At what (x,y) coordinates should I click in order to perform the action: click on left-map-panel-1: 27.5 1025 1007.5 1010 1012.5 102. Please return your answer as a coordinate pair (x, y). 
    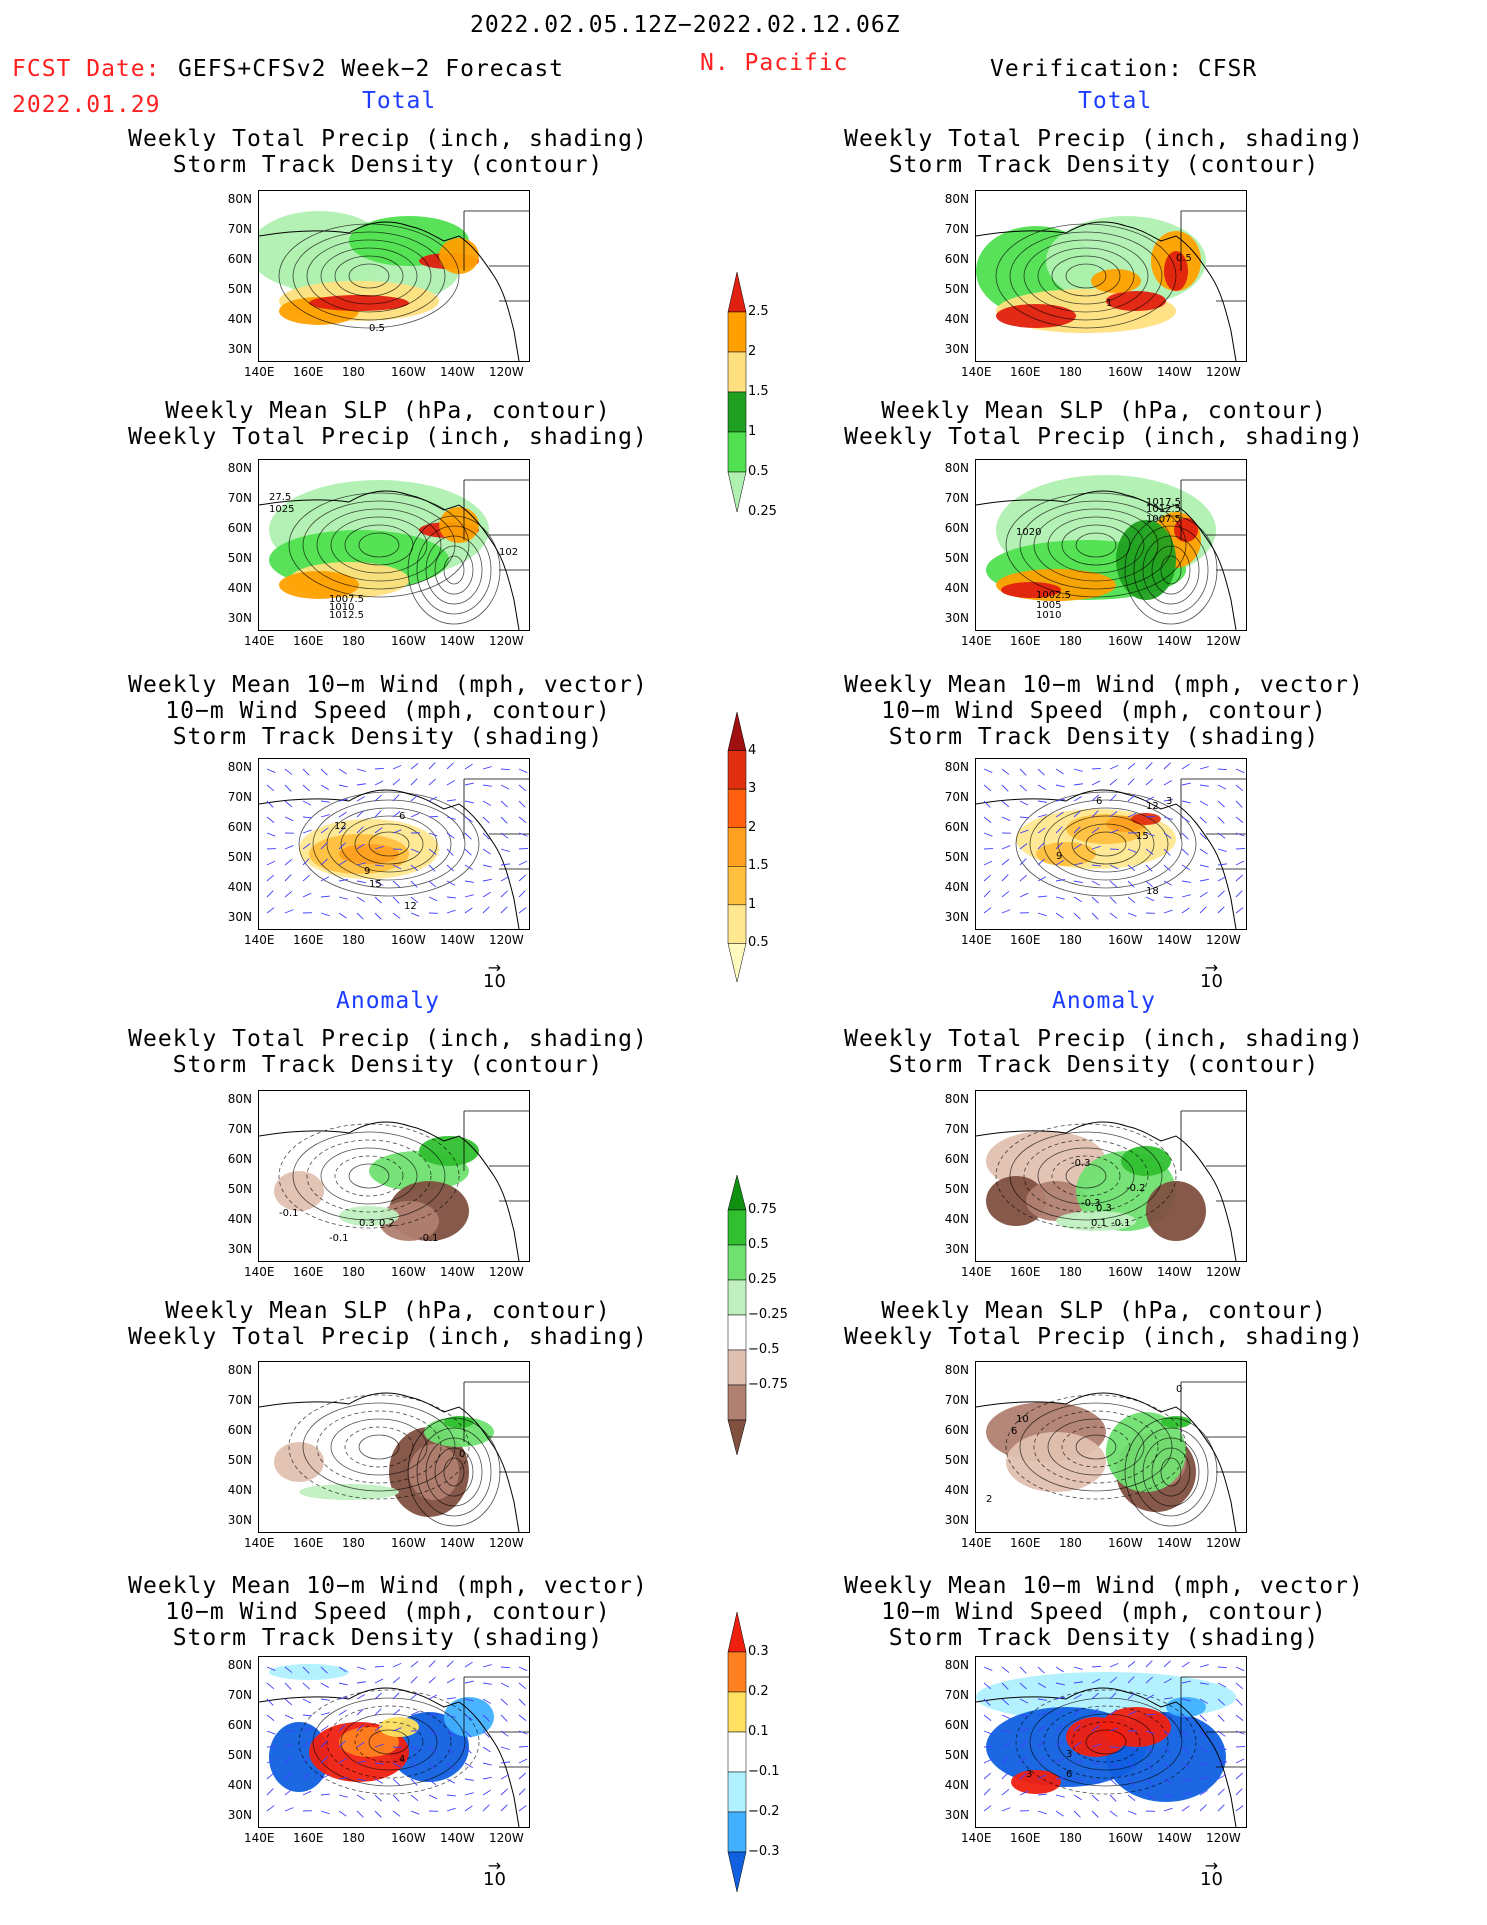
    Looking at the image, I should click on (394, 545).